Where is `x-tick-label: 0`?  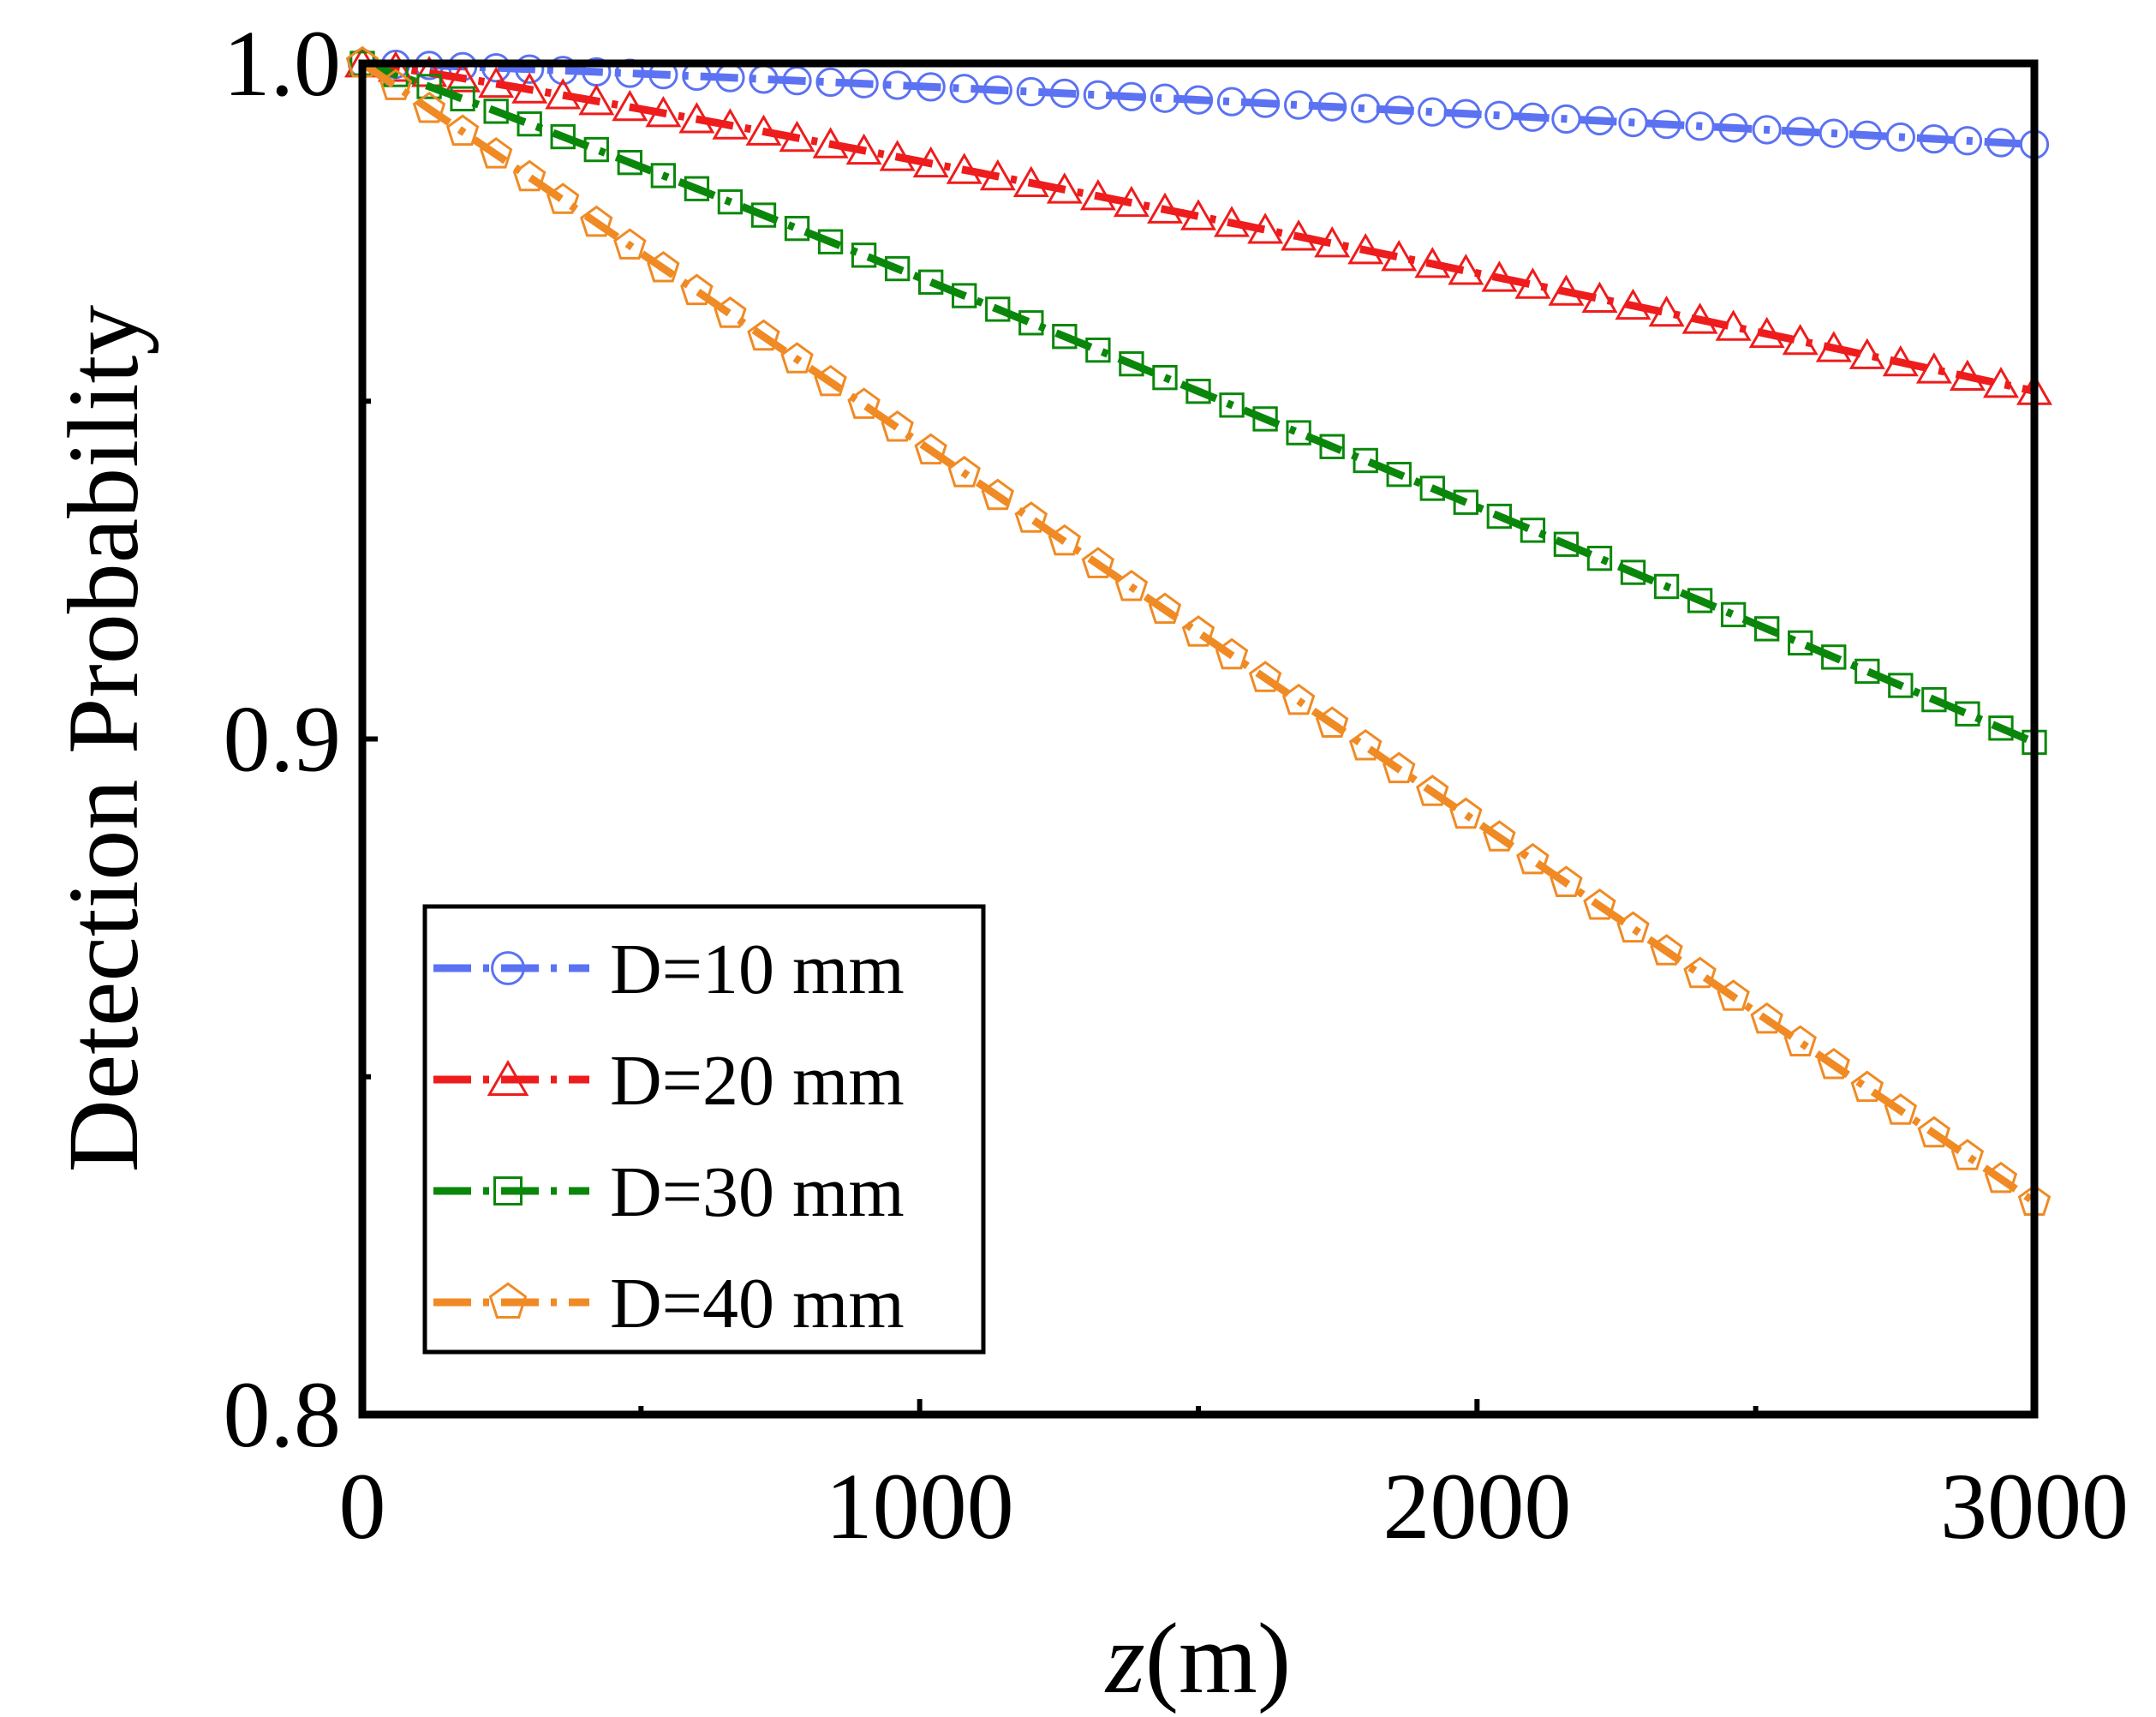
x-tick-label: 0 is located at coordinates (362, 1506).